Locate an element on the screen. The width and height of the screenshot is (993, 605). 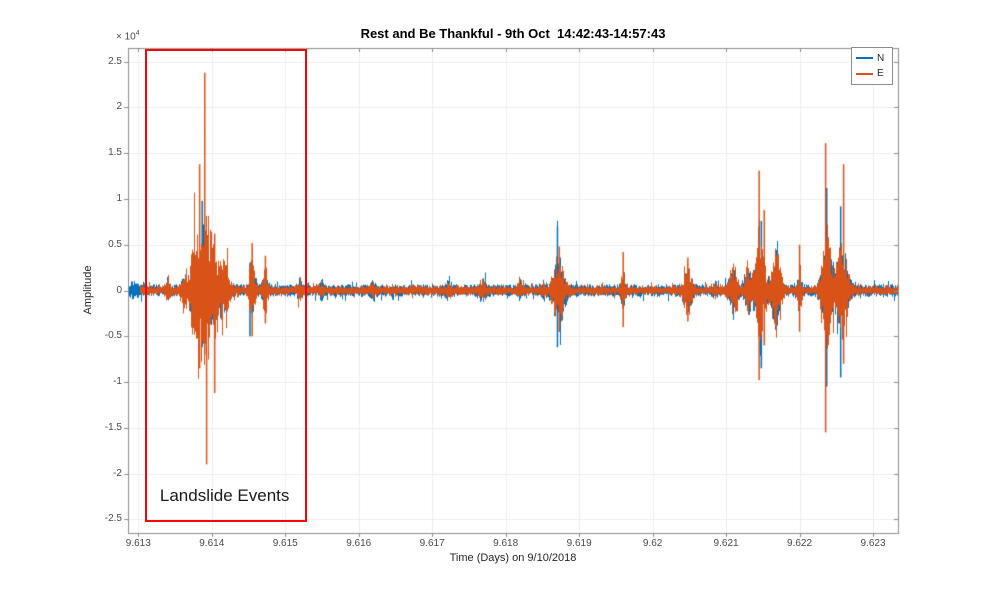
legend-entry-e: E is located at coordinates (872, 73).